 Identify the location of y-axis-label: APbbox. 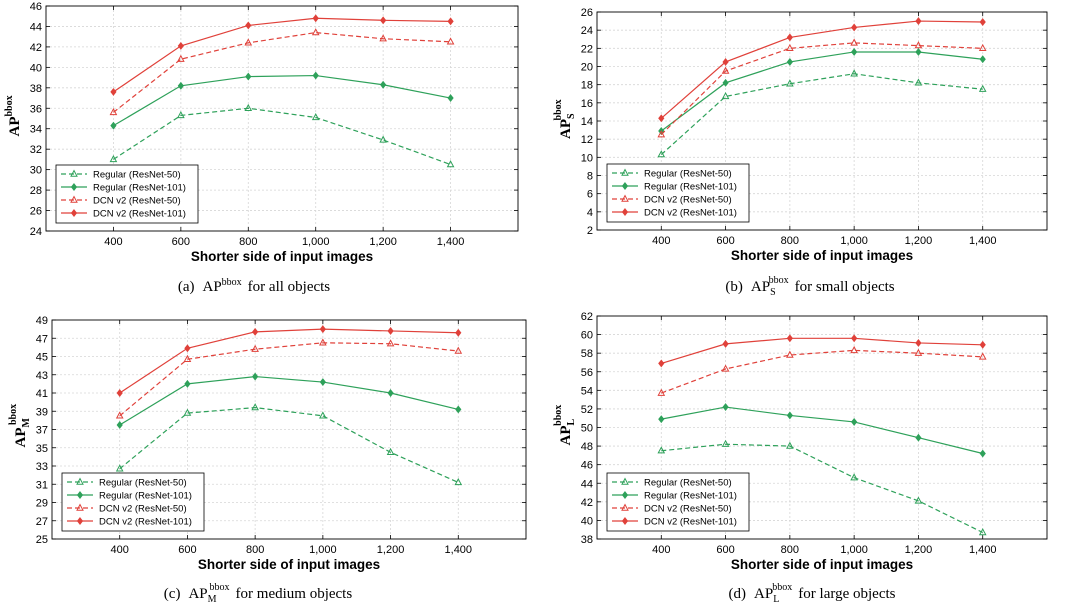
(13, 115).